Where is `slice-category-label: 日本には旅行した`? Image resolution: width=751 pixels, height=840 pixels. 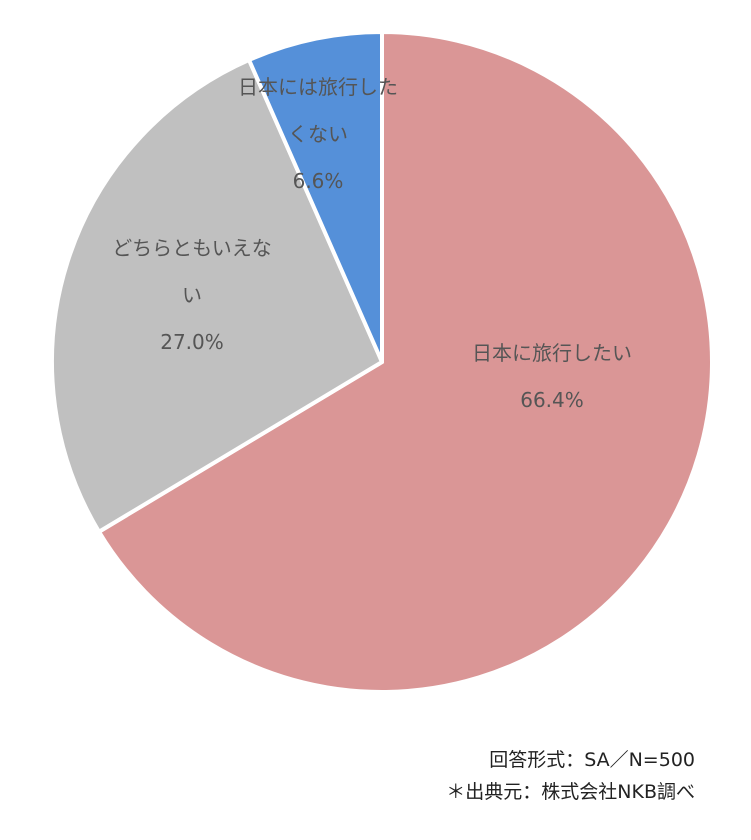
slice-category-label: 日本には旅行した is located at coordinates (318, 87).